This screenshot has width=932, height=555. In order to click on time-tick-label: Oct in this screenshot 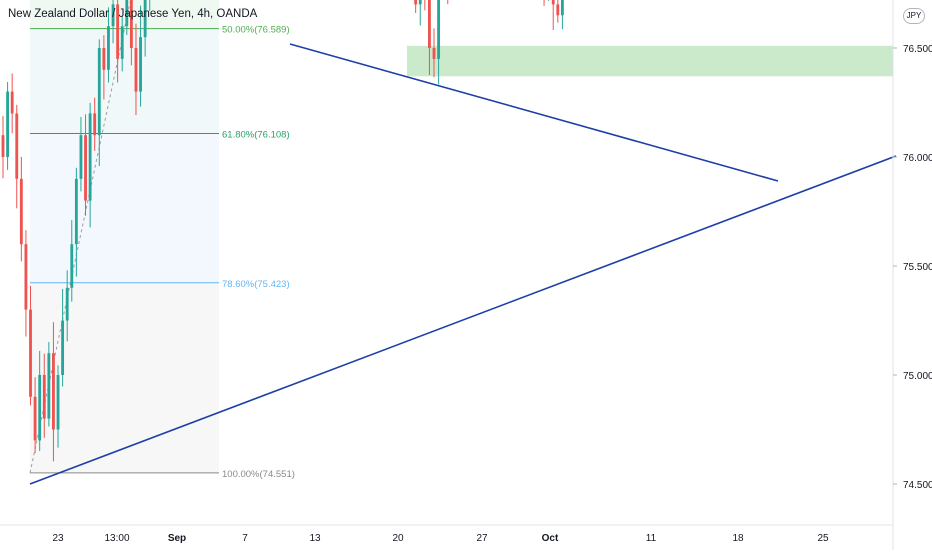, I will do `click(550, 538)`.